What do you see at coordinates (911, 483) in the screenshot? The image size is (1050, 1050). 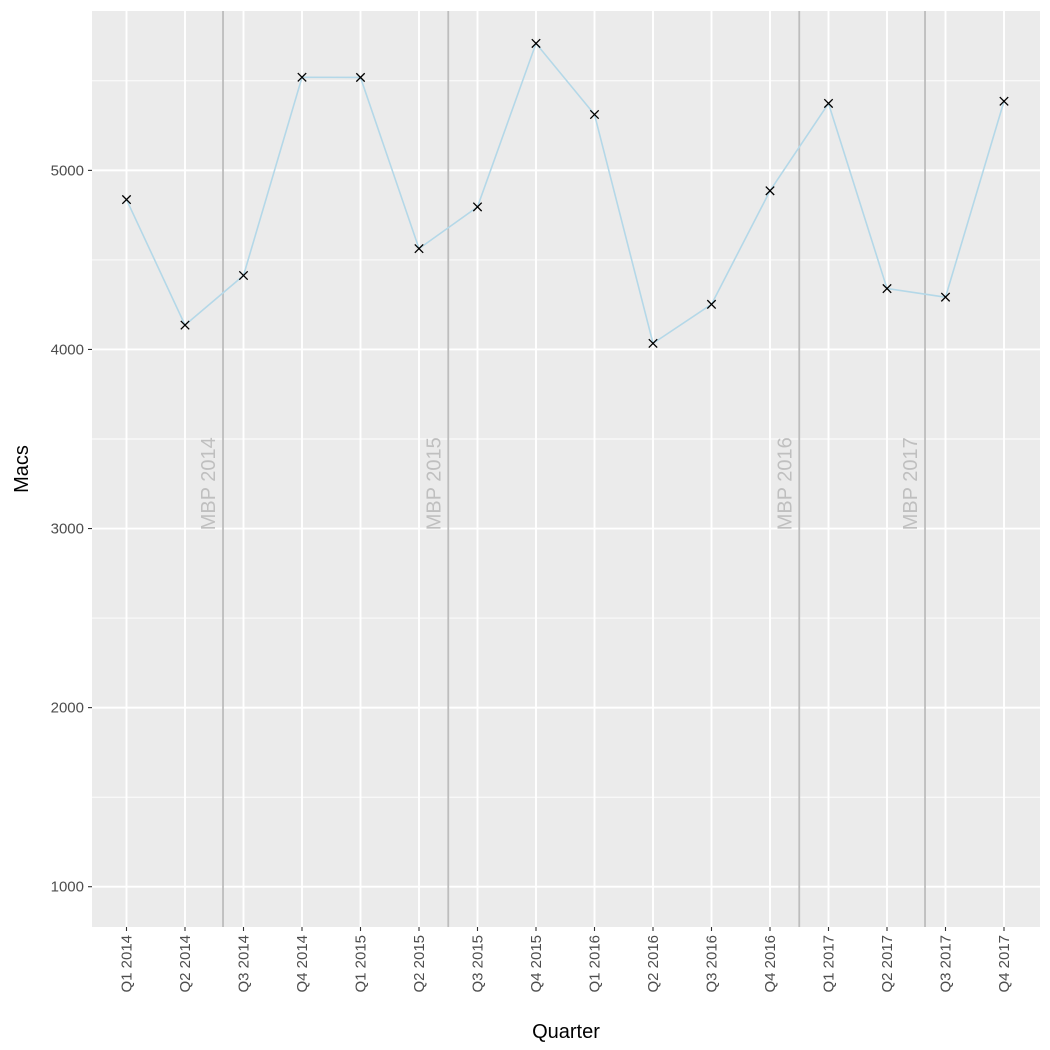 I see `event-label: MBP 2017` at bounding box center [911, 483].